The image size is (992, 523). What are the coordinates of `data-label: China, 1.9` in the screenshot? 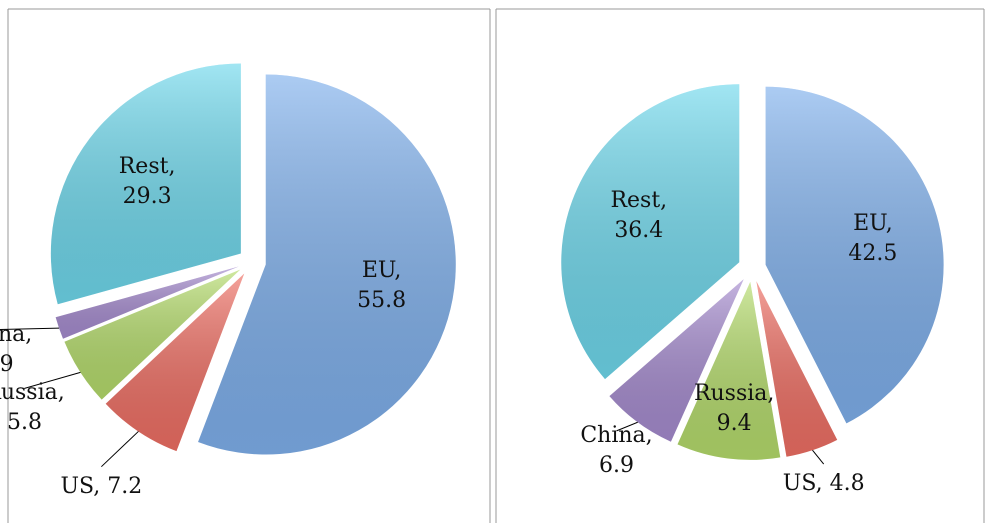 It's located at (16, 349).